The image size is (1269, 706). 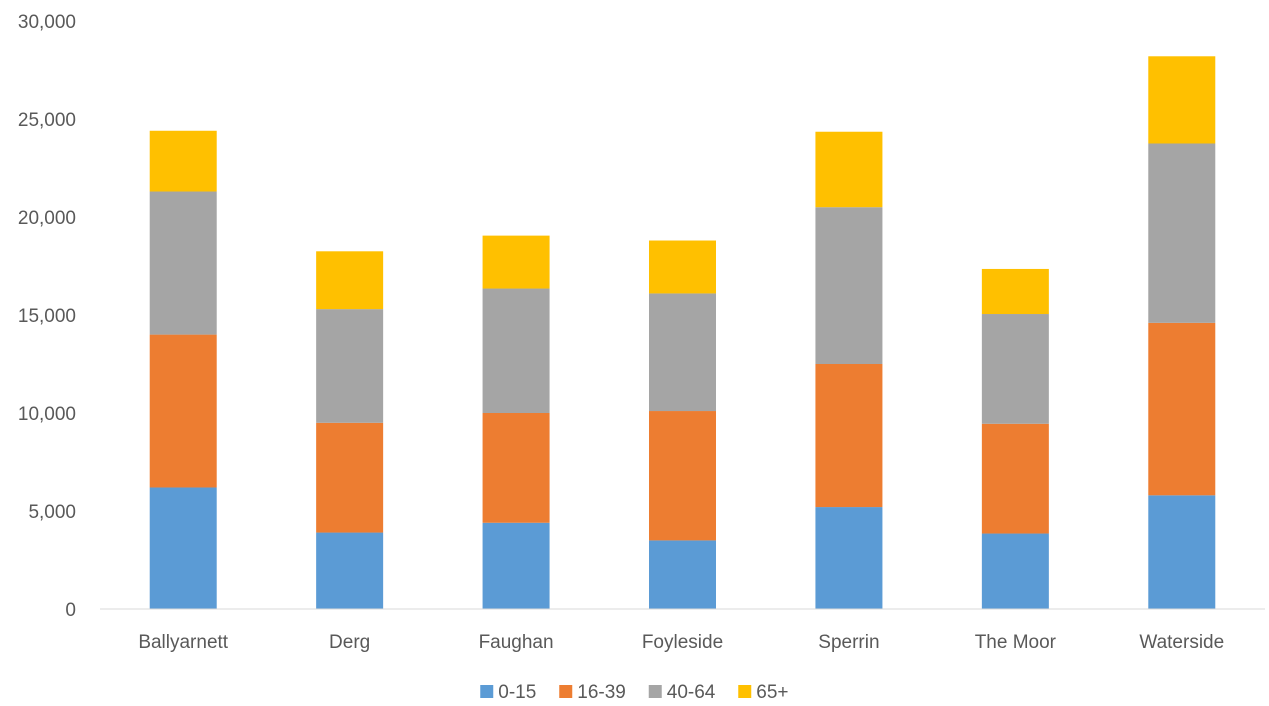 I want to click on legend-item: 16-39, so click(x=592, y=692).